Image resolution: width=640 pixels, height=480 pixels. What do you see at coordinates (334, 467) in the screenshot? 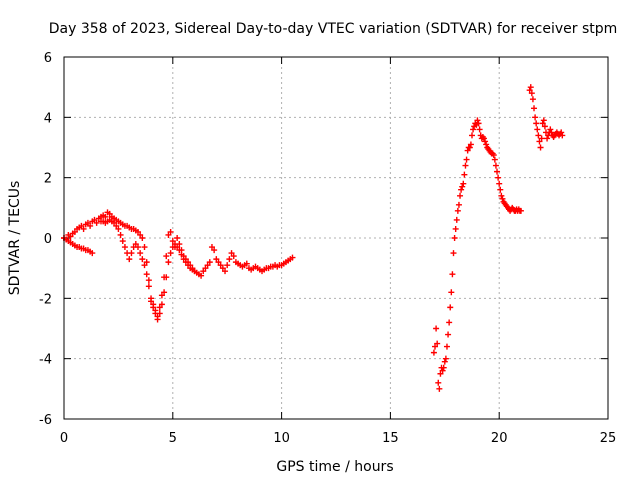
I see `x-axis-label: GPS time / hours` at bounding box center [334, 467].